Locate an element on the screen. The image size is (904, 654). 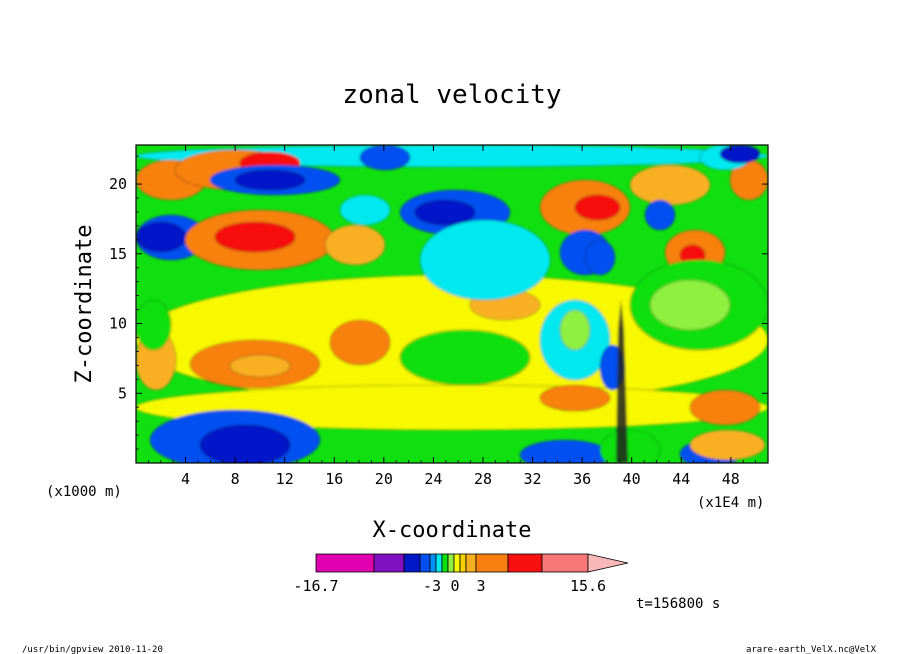
colorbar-labels: -16.7 -3 0 3 15.6 is located at coordinates (449, 586).